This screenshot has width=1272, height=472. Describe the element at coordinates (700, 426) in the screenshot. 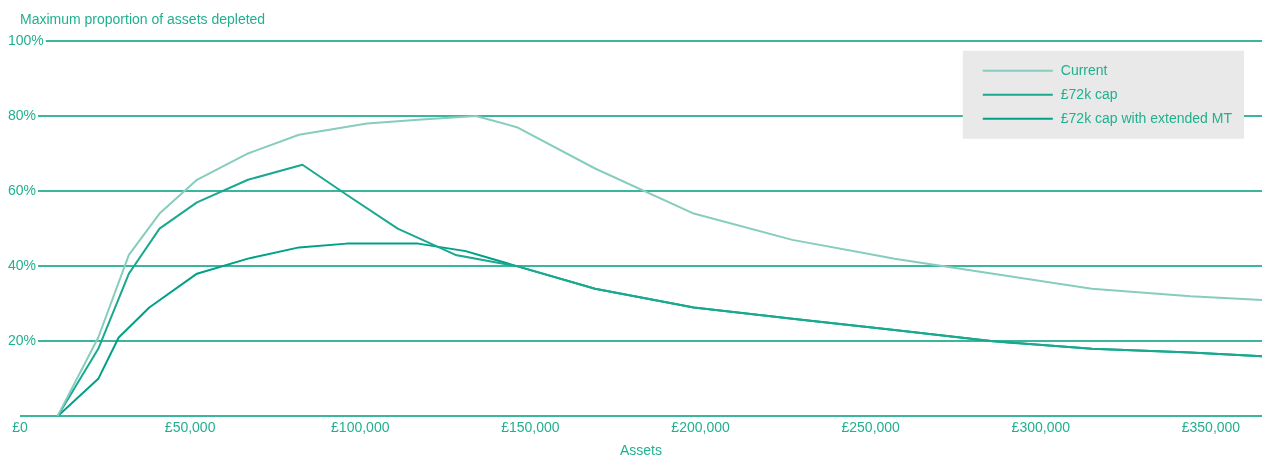

I see `x-tick-label: £200,000` at that location.